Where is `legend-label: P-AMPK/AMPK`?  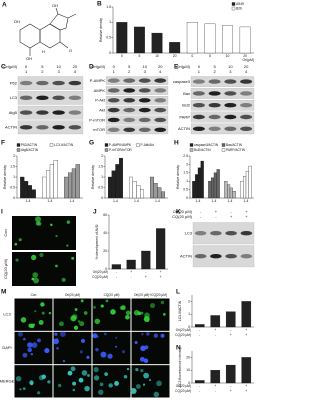 legend-label: P-AMPK/AMPK is located at coordinates (120, 145).